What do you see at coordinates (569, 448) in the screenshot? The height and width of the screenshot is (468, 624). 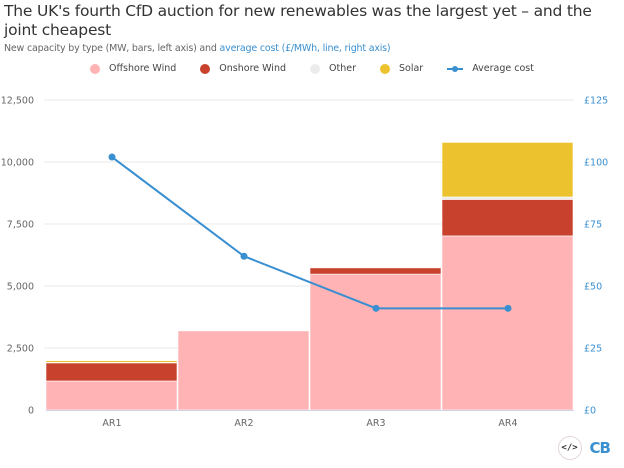 I see `embed-code-icon: </>` at bounding box center [569, 448].